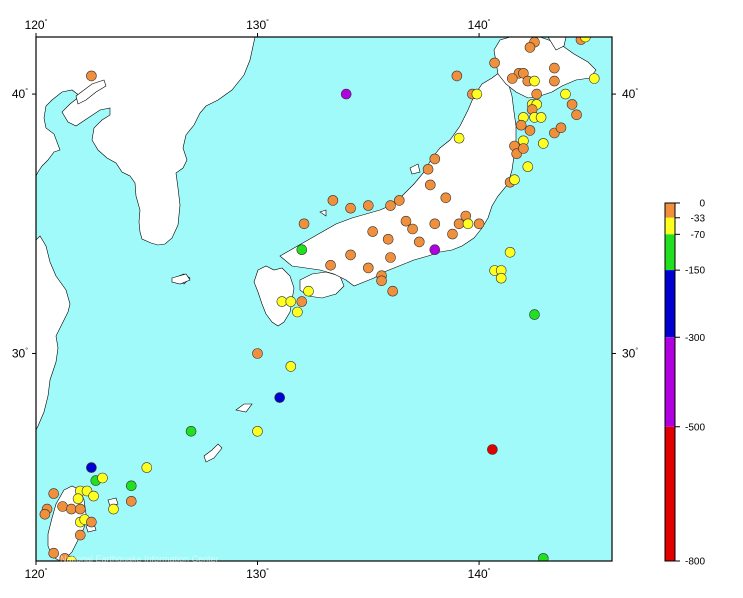  I want to click on china-coast, so click(53, 333).